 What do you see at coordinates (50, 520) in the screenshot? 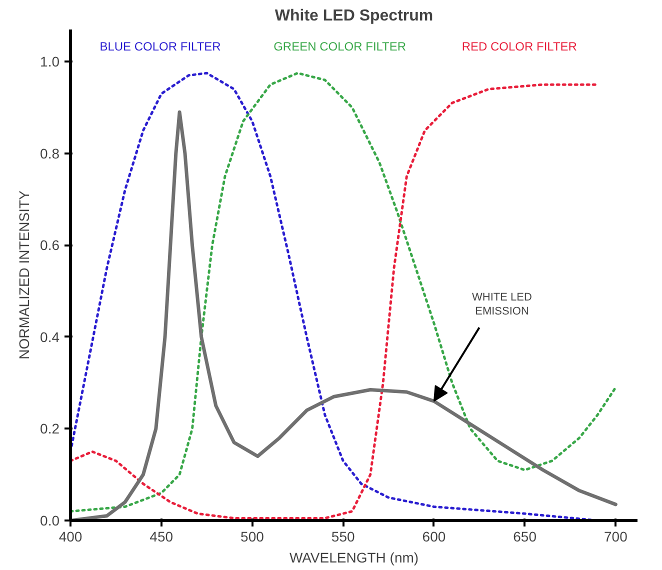
I see `y-tick-label: 0.0` at bounding box center [50, 520].